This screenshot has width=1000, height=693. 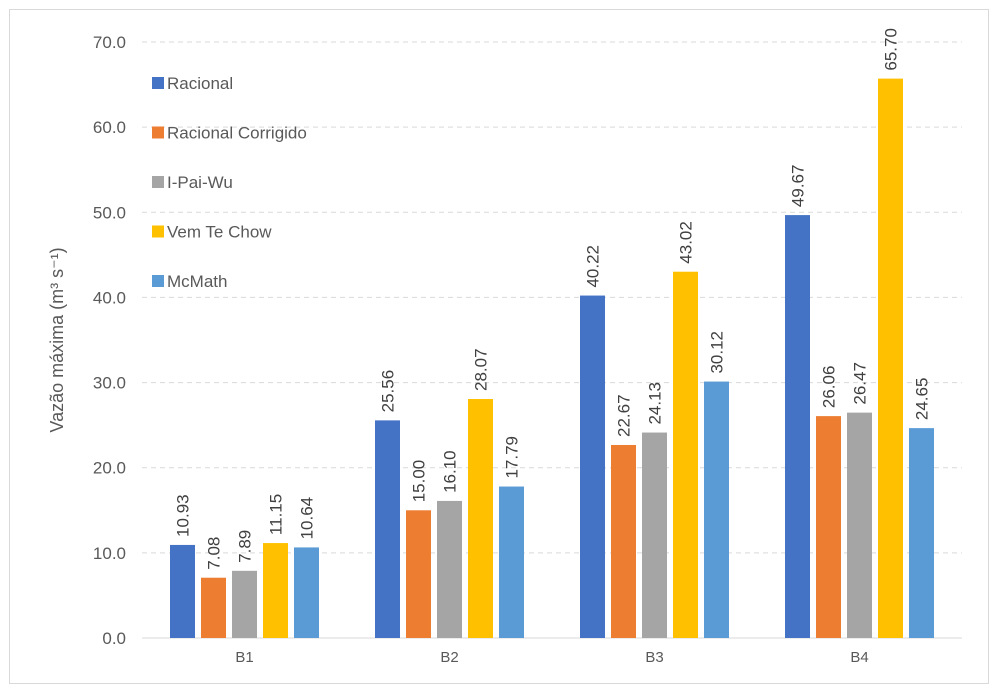 I want to click on data-label: 17.79, so click(x=512, y=457).